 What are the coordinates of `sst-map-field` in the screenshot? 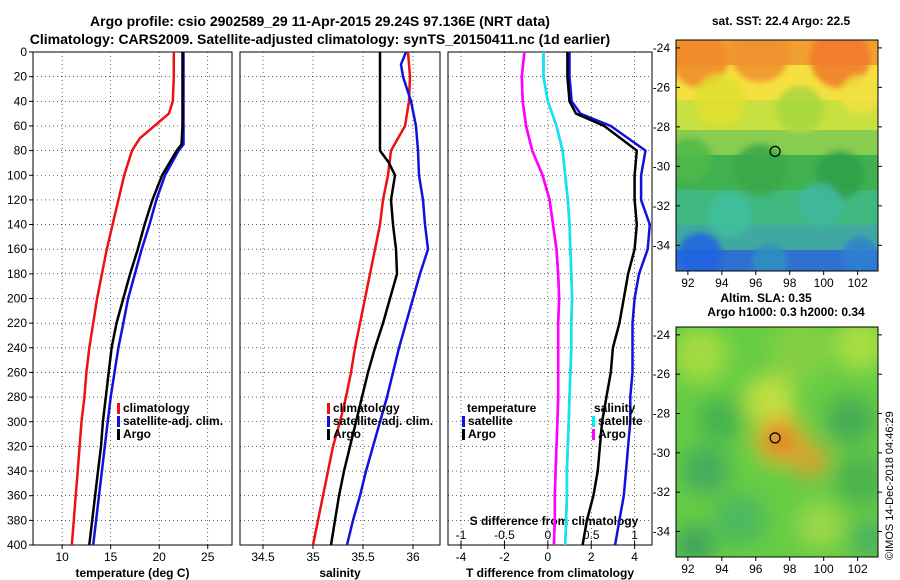 It's located at (777, 155).